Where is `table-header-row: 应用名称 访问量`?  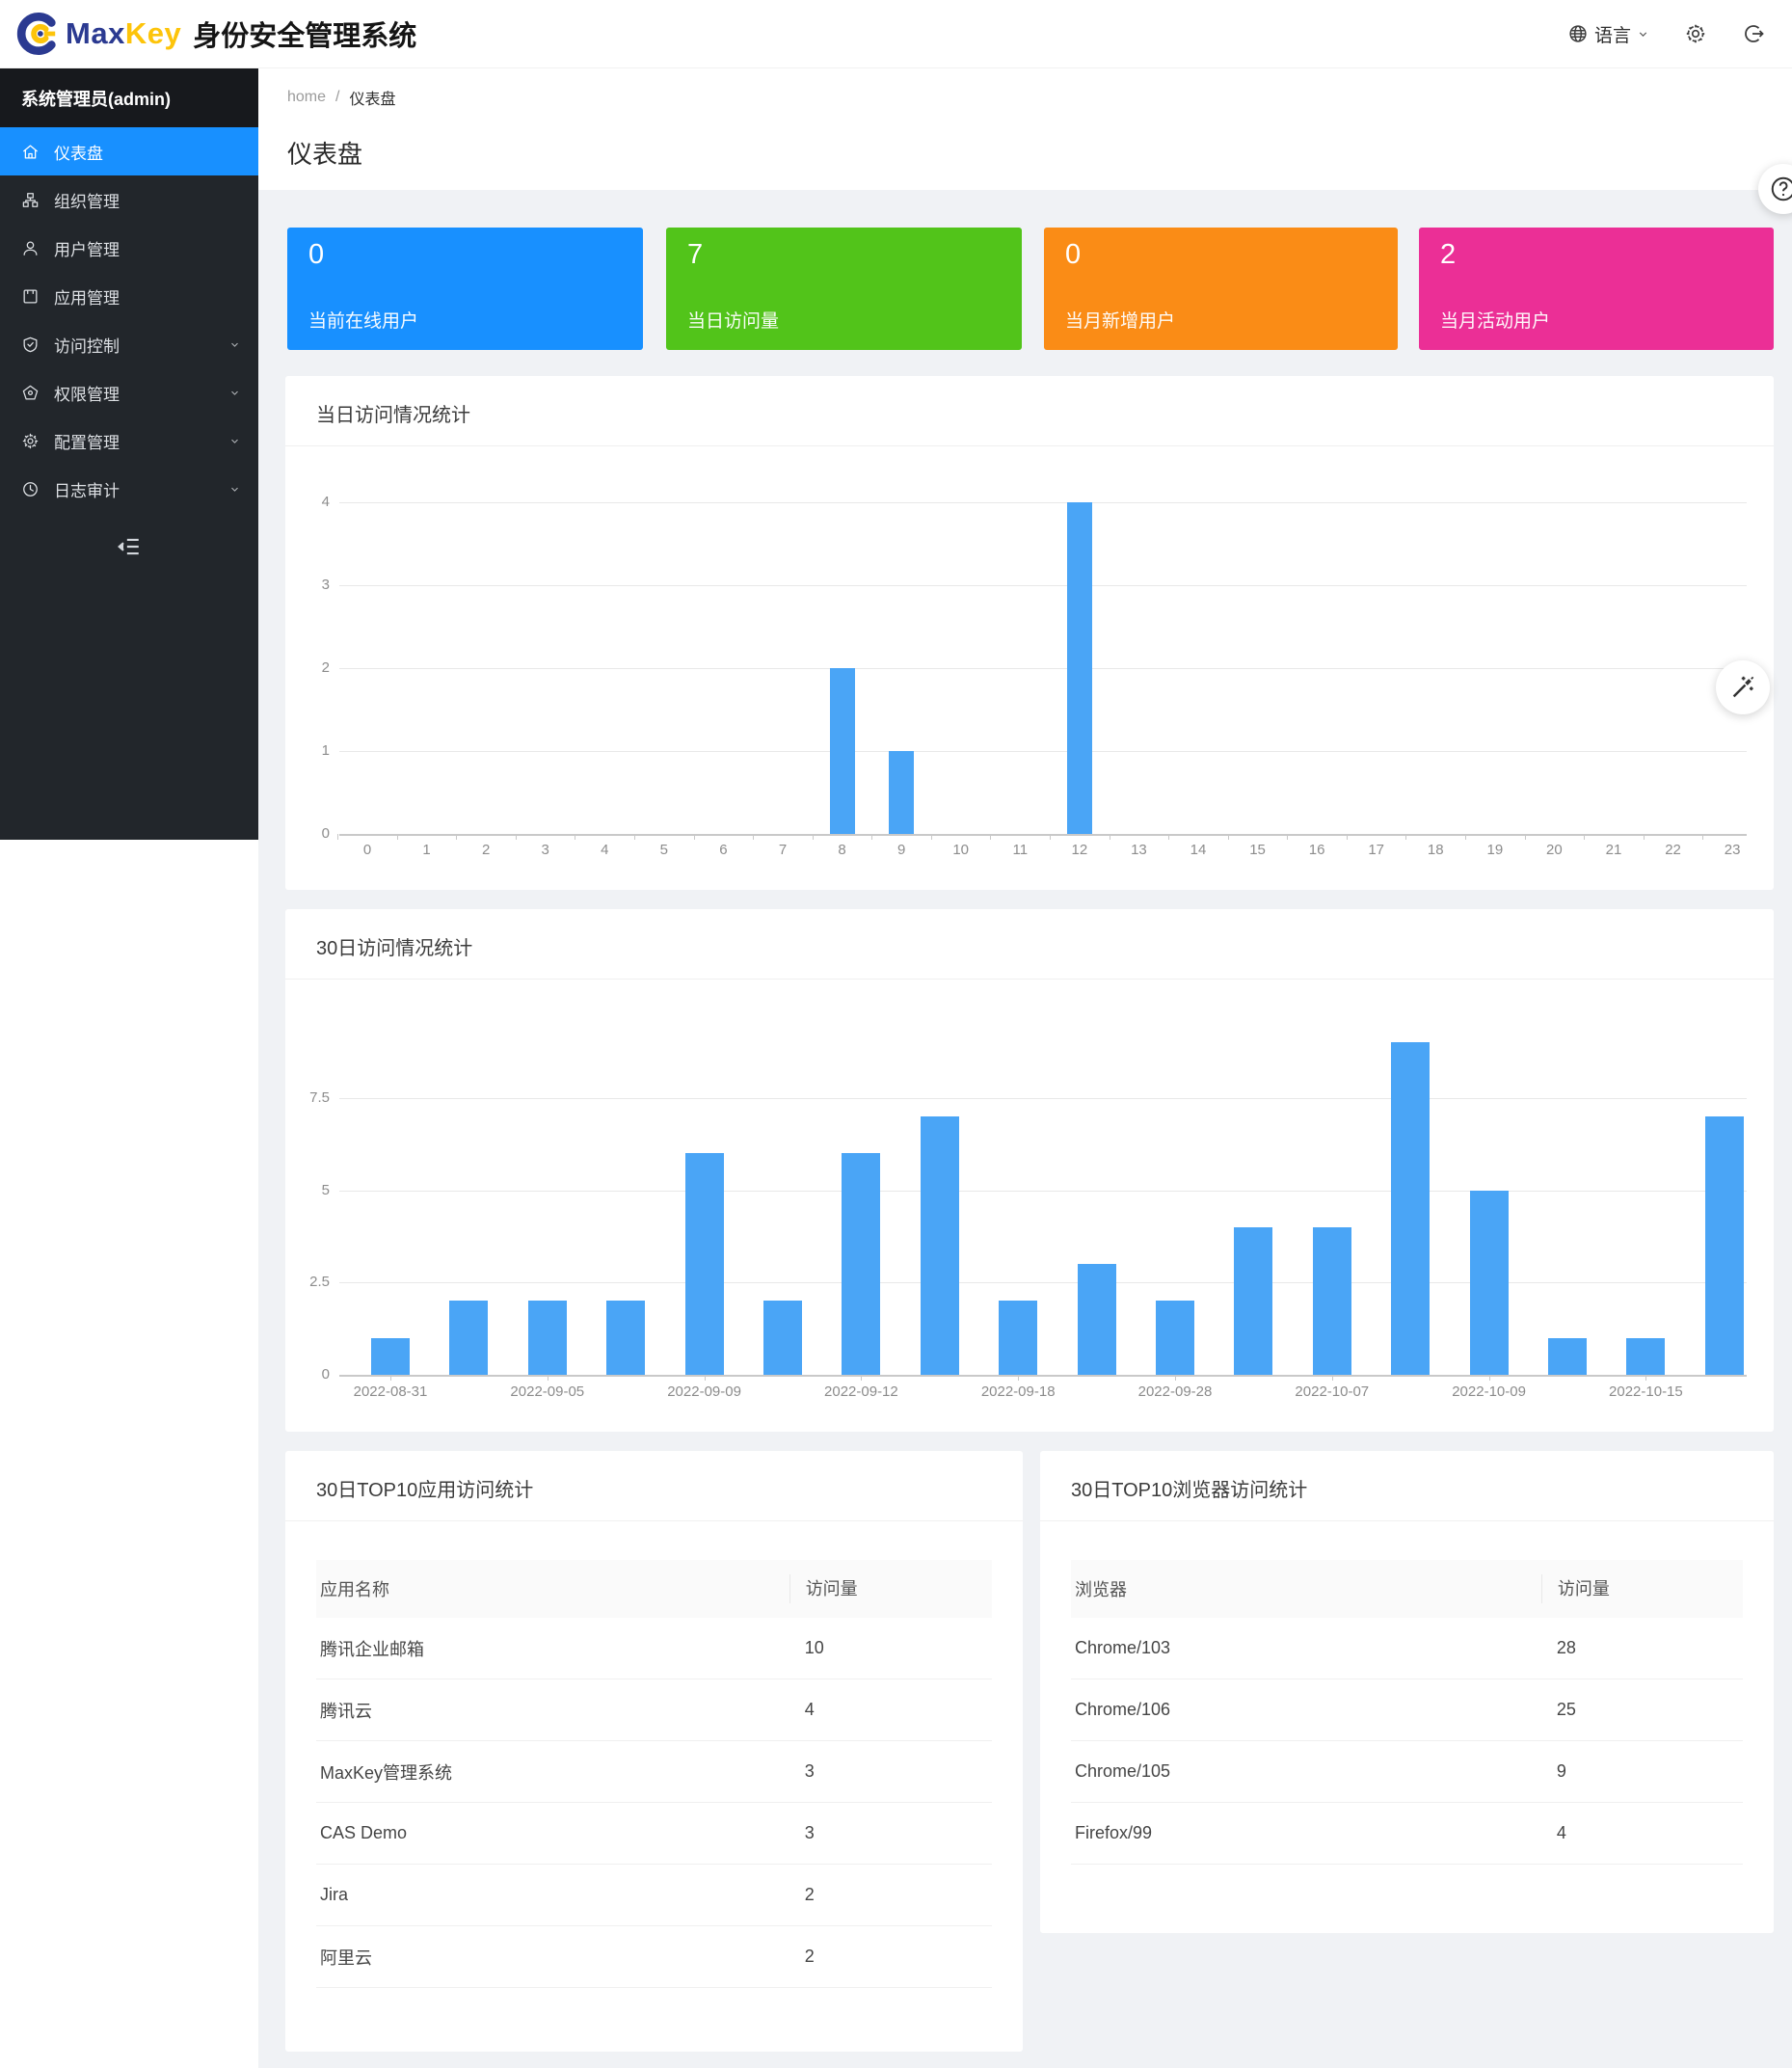
table-header-row: 应用名称 访问量 is located at coordinates (654, 1589).